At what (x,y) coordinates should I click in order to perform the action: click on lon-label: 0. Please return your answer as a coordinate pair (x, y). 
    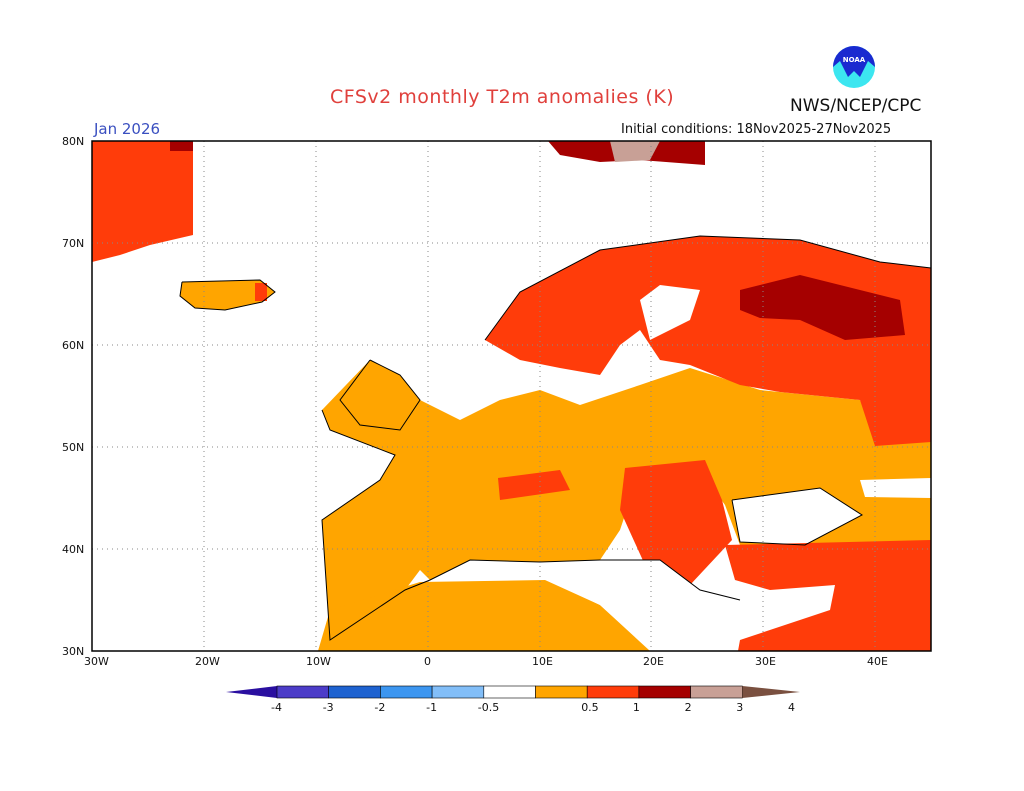
    Looking at the image, I should click on (427, 661).